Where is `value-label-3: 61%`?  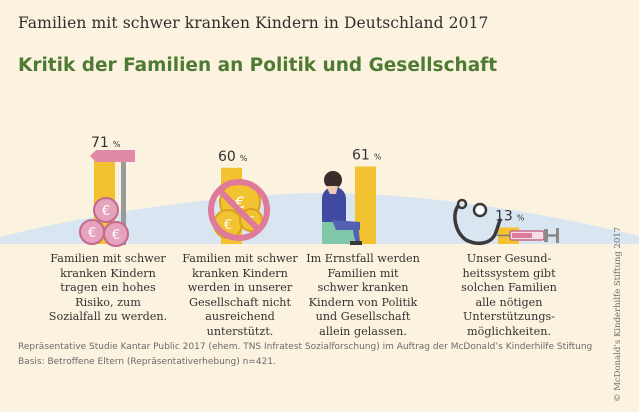
value-label-3: 61% is located at coordinates (367, 156).